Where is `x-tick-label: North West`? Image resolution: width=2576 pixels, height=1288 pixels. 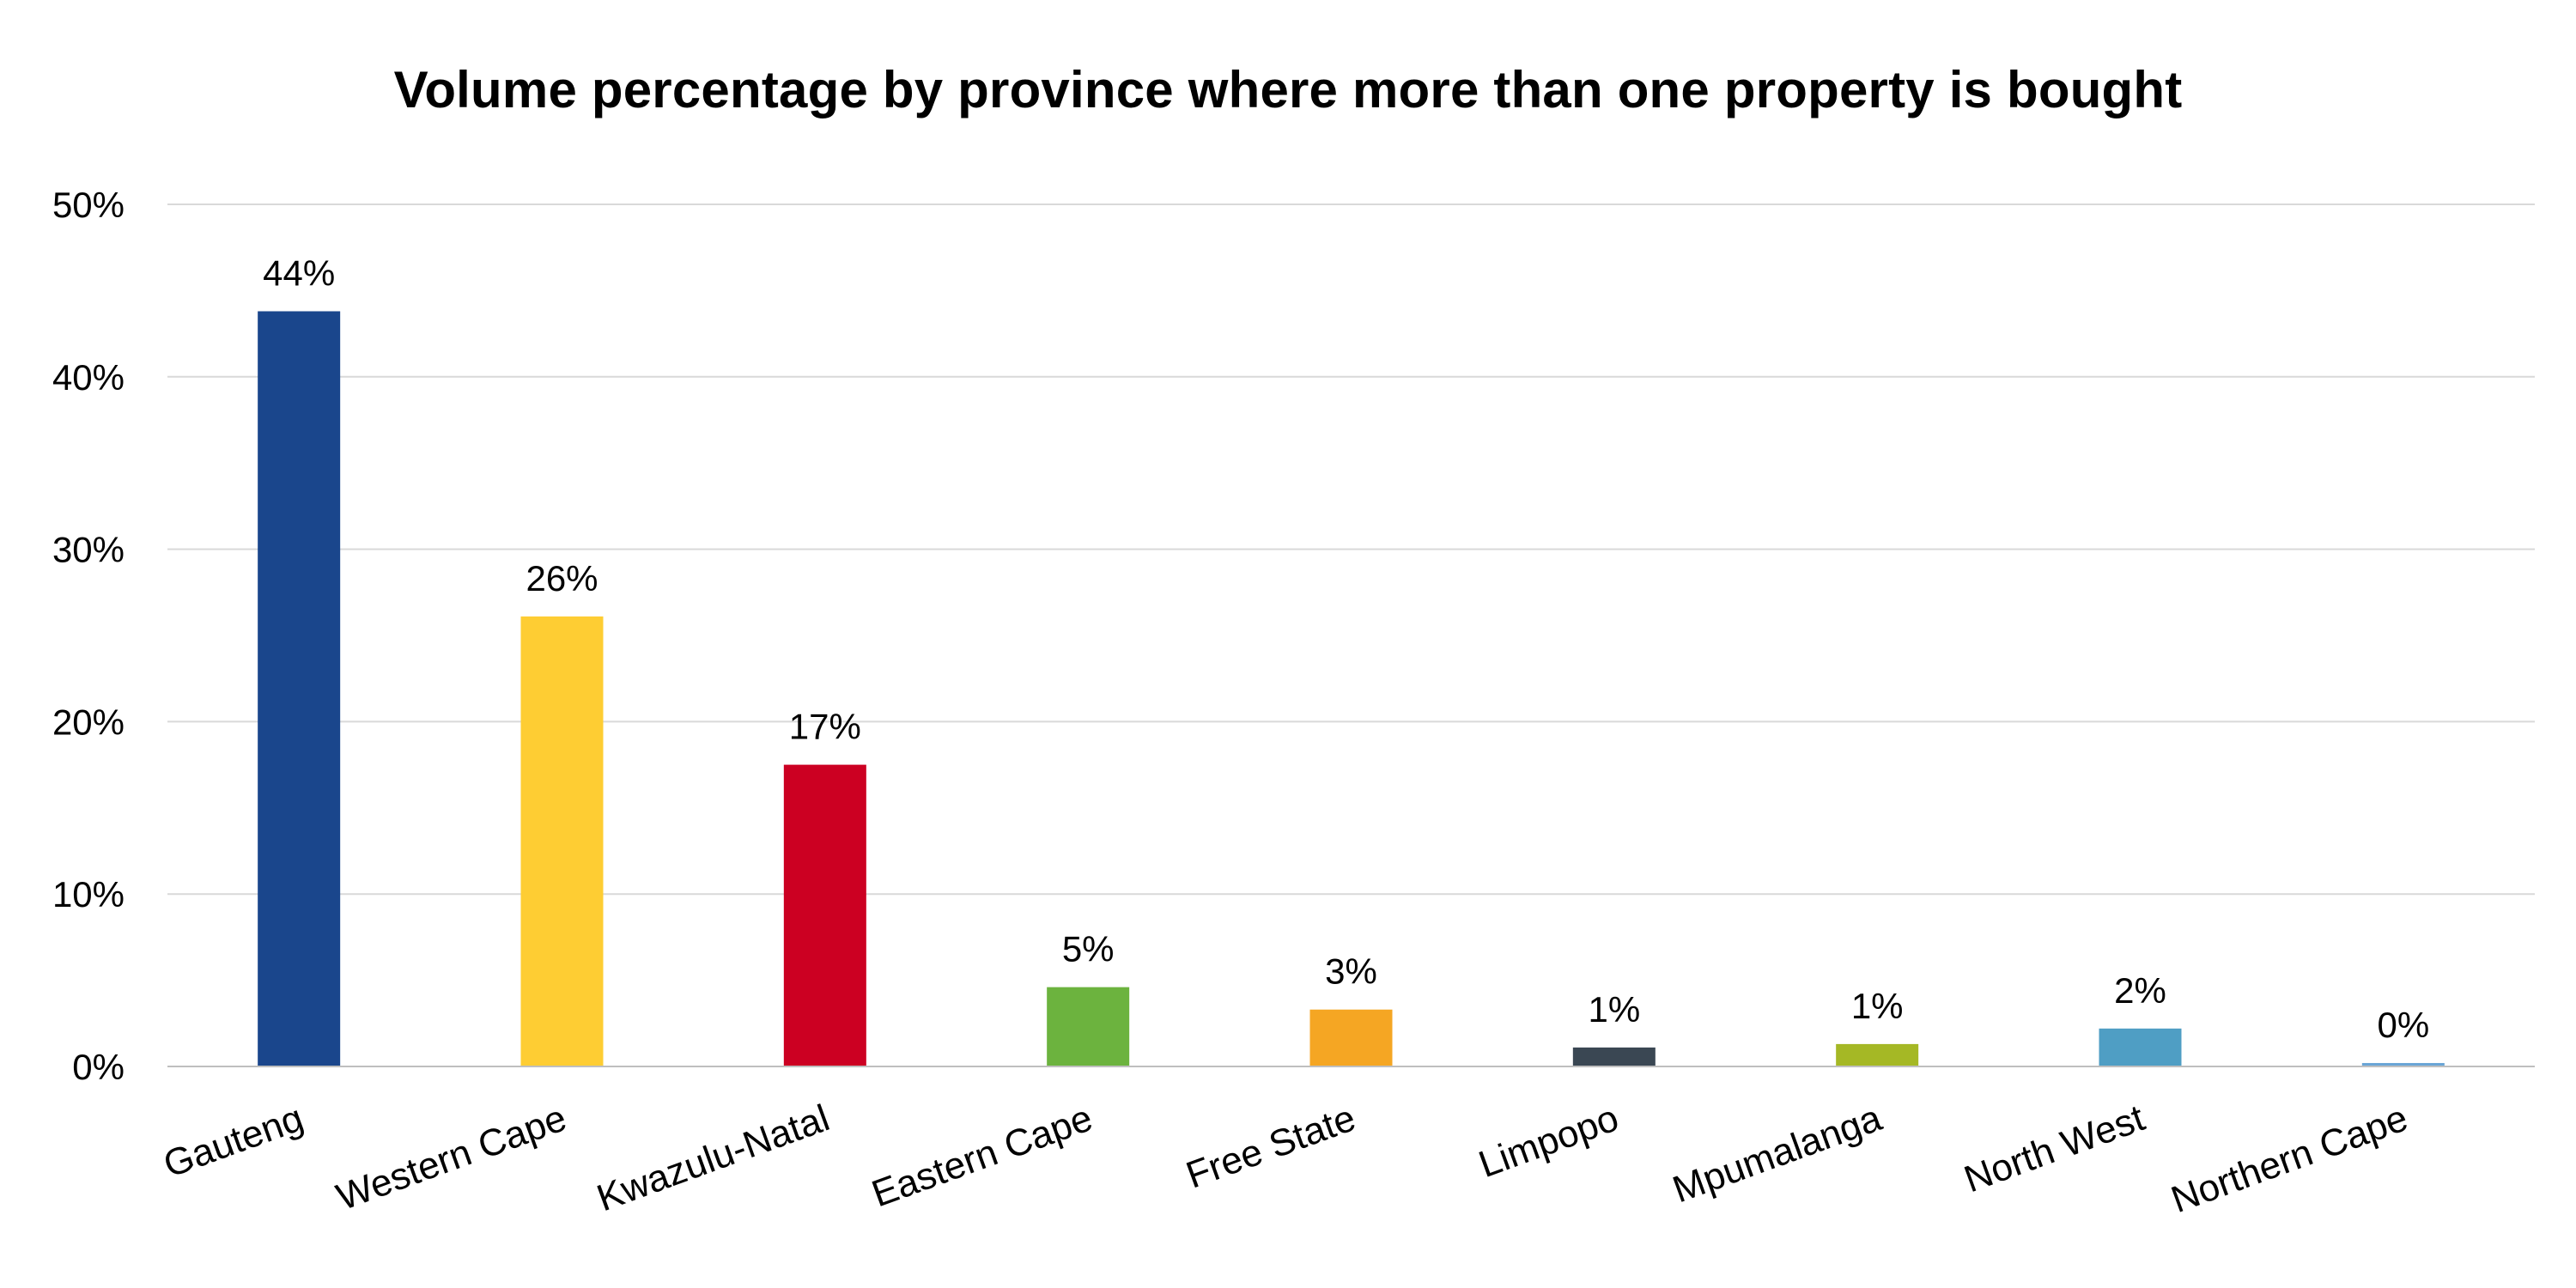
x-tick-label: North West is located at coordinates (2054, 1148).